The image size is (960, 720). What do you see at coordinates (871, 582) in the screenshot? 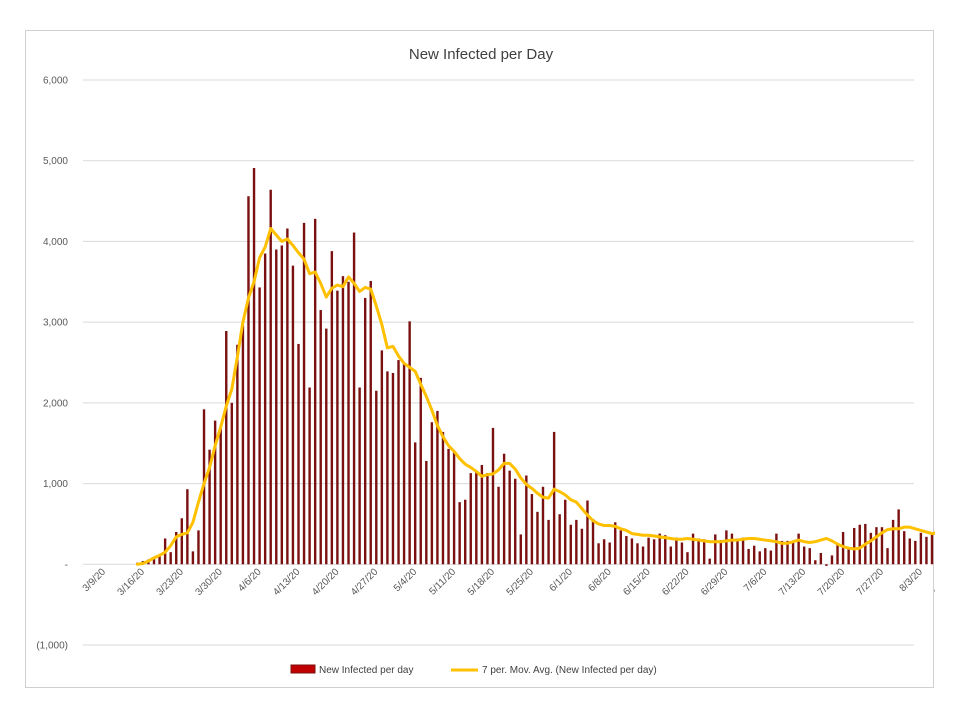
I see `x-tick-label: 7/27/20` at bounding box center [871, 582].